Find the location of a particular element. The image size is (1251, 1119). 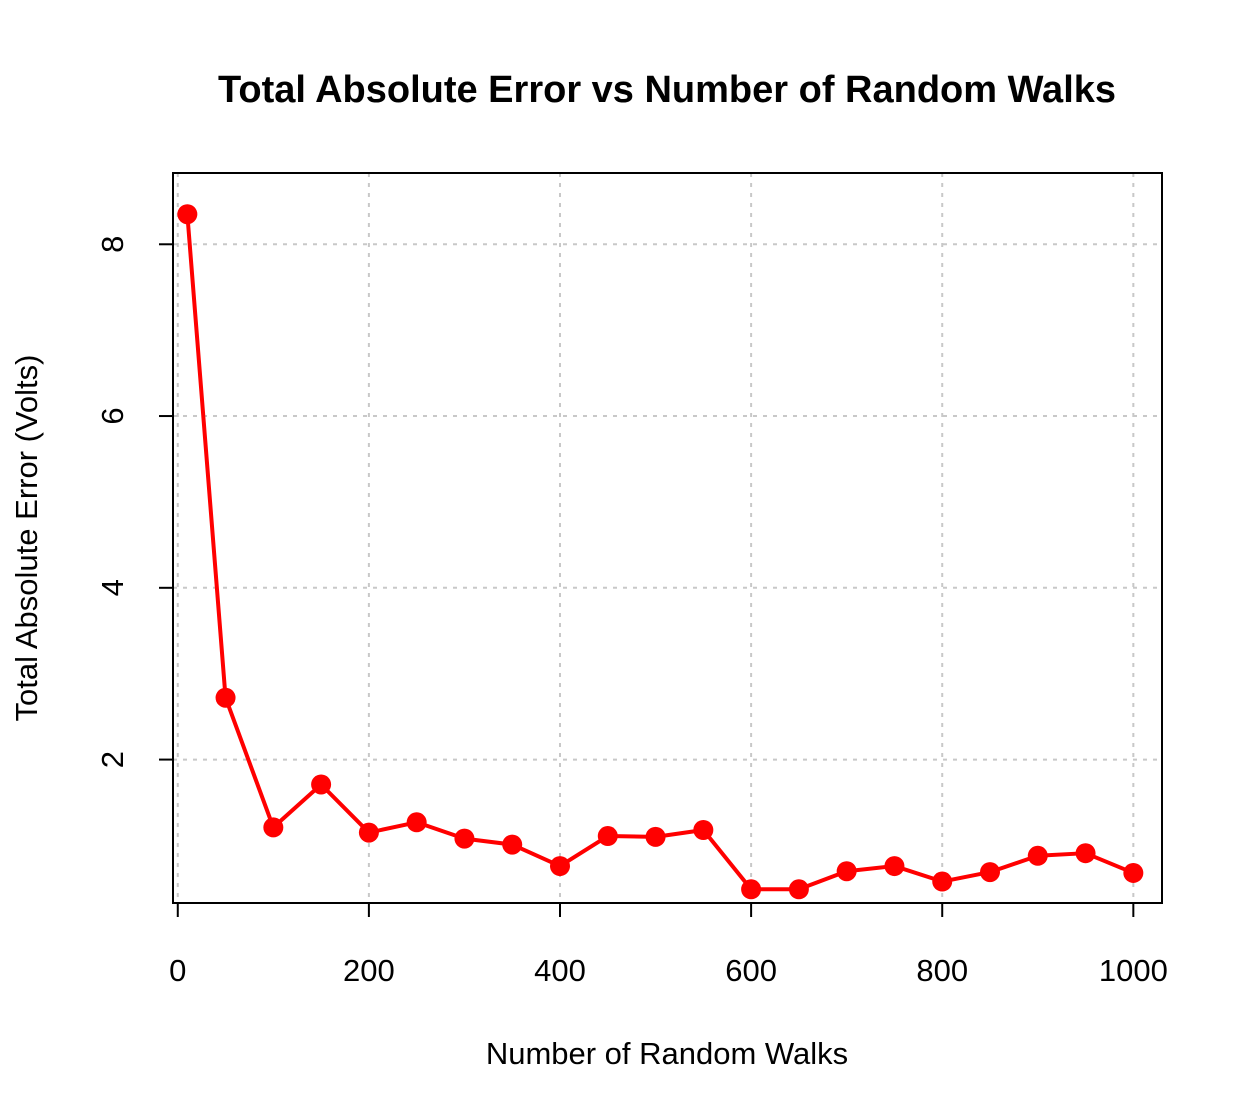

x-axis: 0 200 400 600 800 1000 is located at coordinates (668, 945).